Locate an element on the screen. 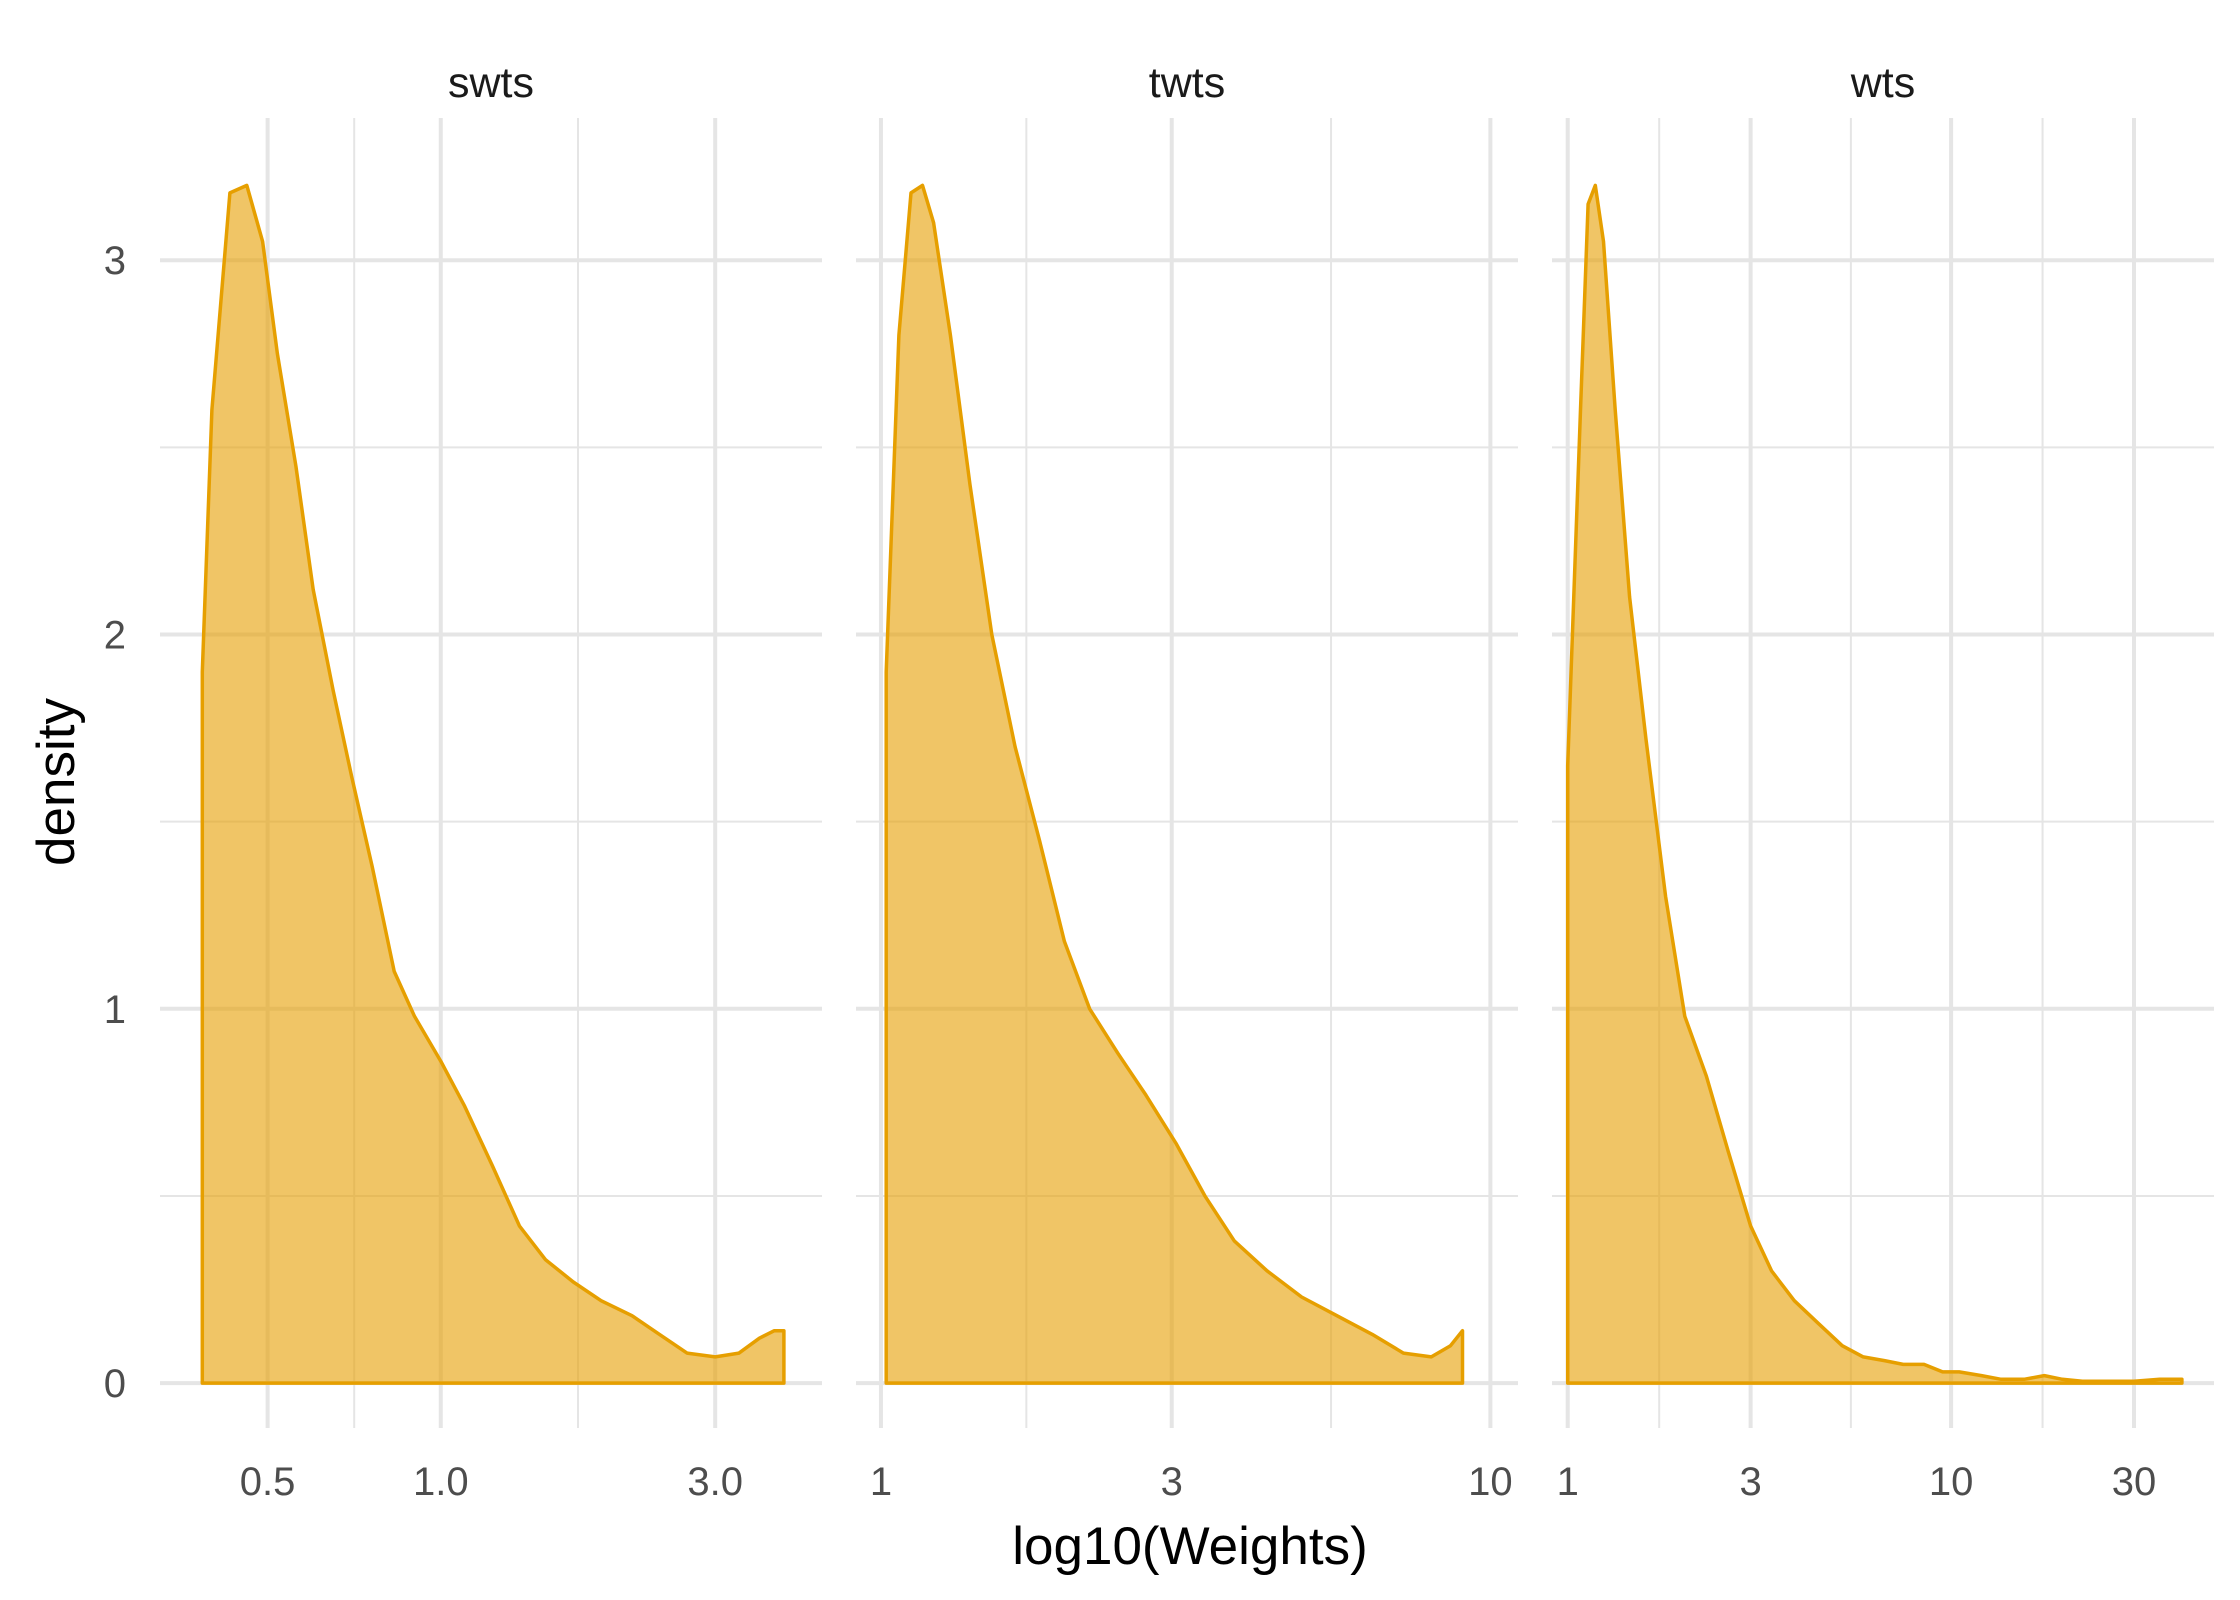  y-axis-title: density is located at coordinates (56, 782).